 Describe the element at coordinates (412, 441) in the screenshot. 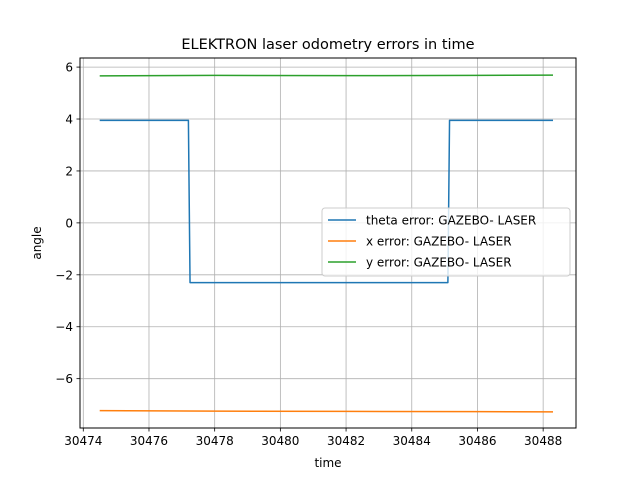

I see `x-tick-label: 30484` at that location.